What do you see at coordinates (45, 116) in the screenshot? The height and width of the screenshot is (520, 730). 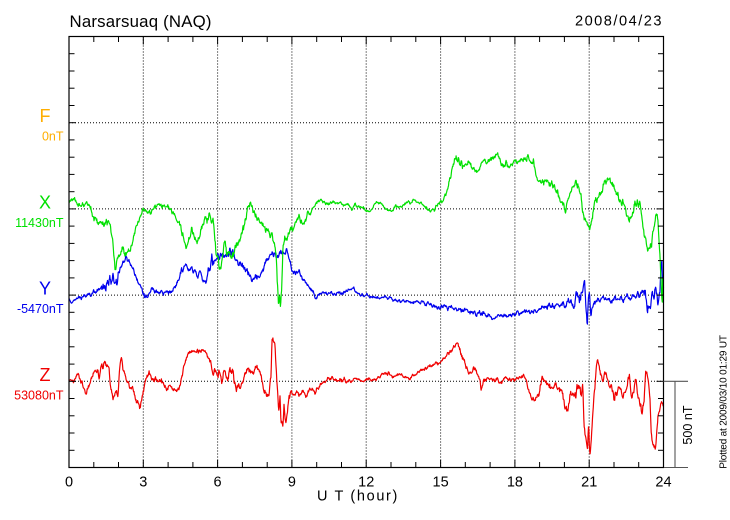 I see `svg-text: F` at bounding box center [45, 116].